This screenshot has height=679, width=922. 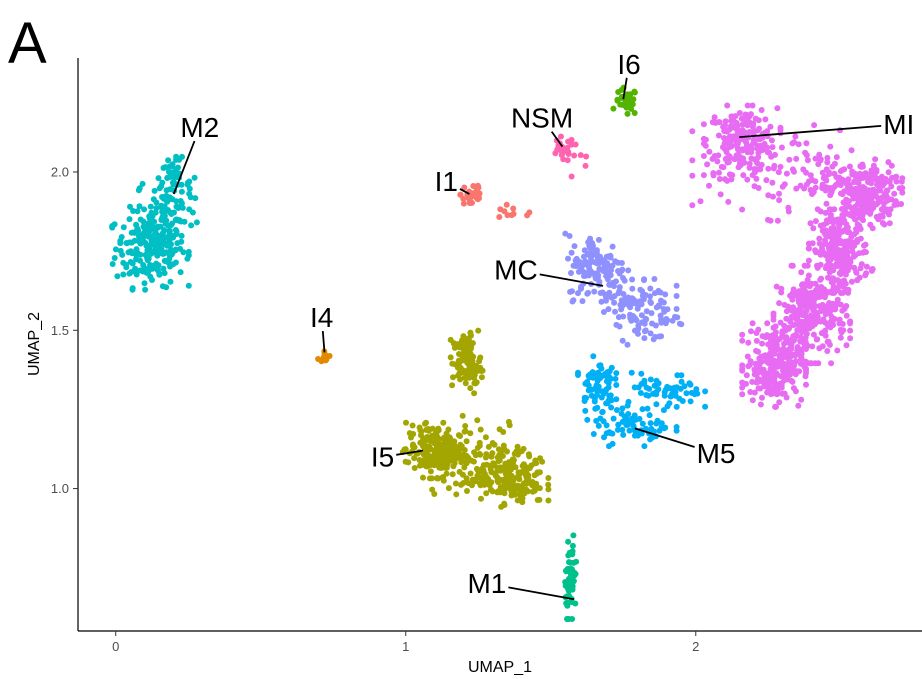 What do you see at coordinates (565, 582) in the screenshot?
I see `point-m1` at bounding box center [565, 582].